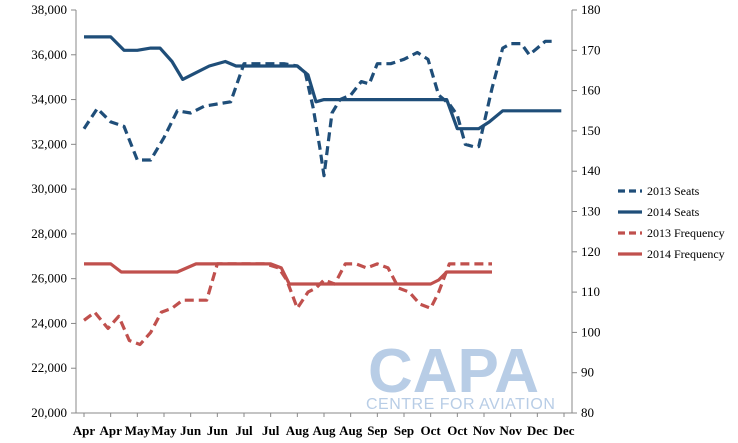 The image size is (738, 443). I want to click on right-tick-label: 120, so click(591, 251).